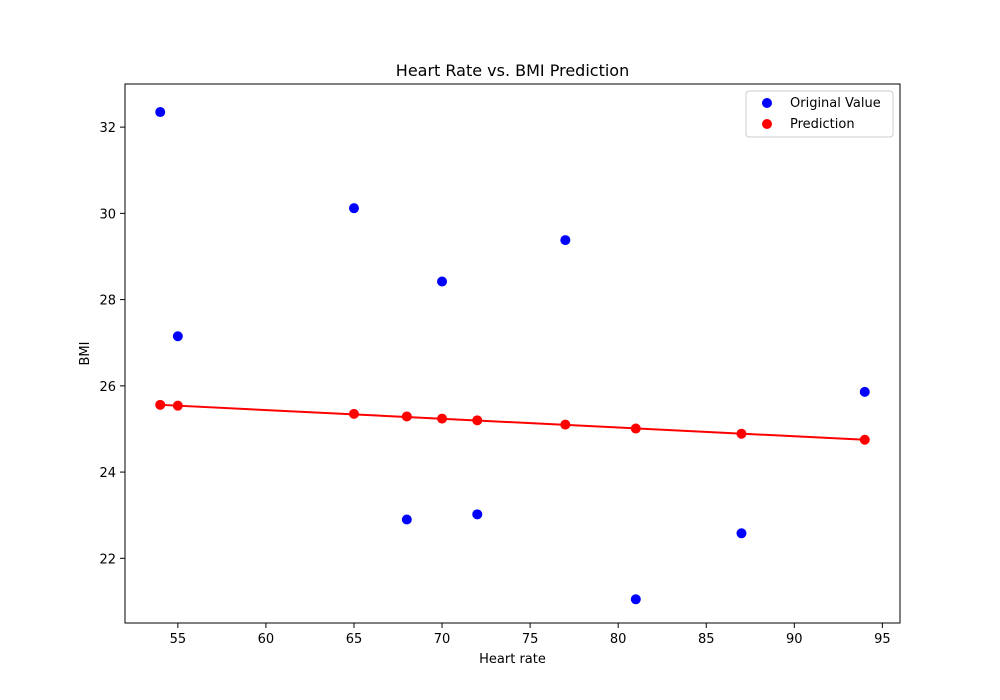  I want to click on legend-box, so click(819, 114).